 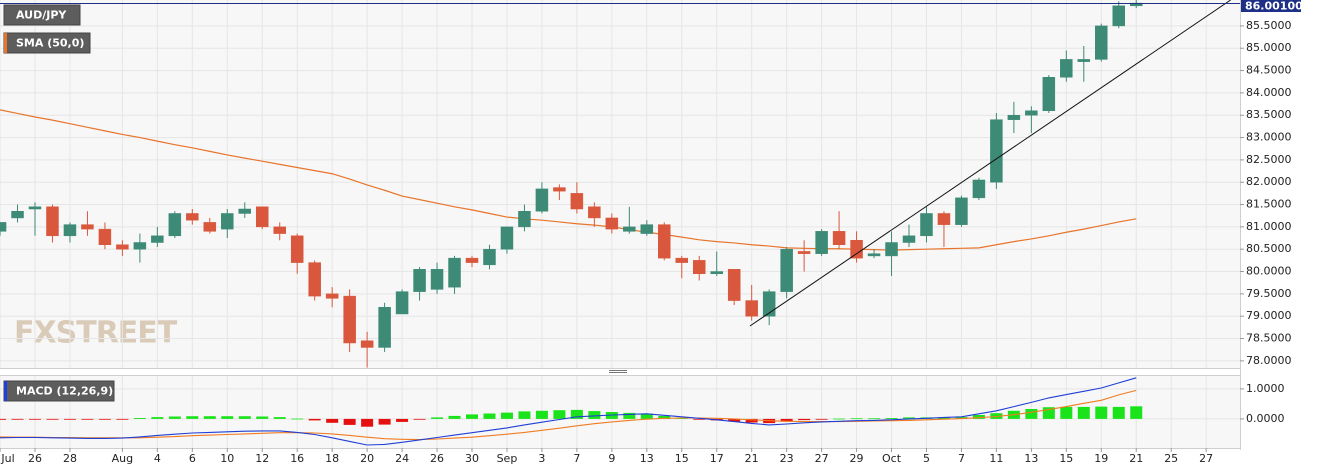 I want to click on x-tick-label: 10, so click(x=227, y=458).